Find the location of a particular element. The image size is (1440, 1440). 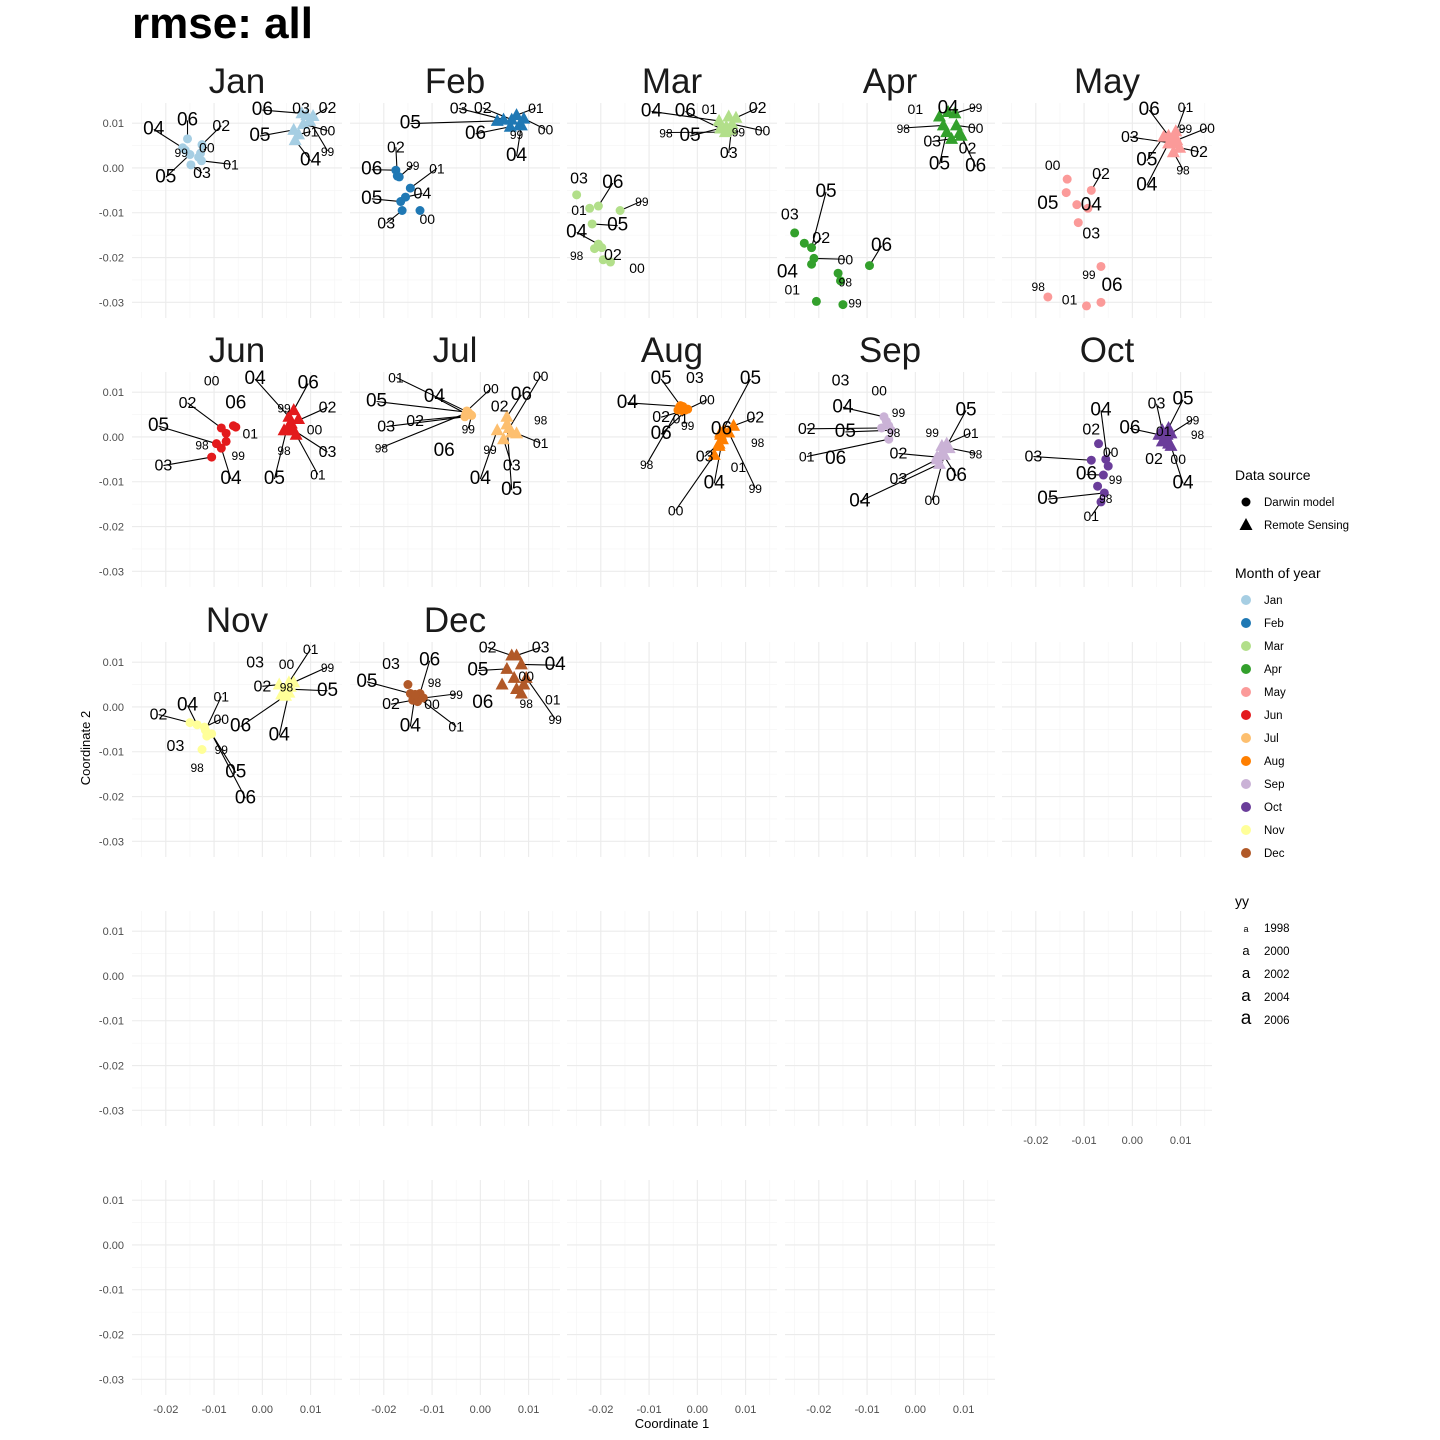

facet-title: Jul is located at coordinates (455, 350).